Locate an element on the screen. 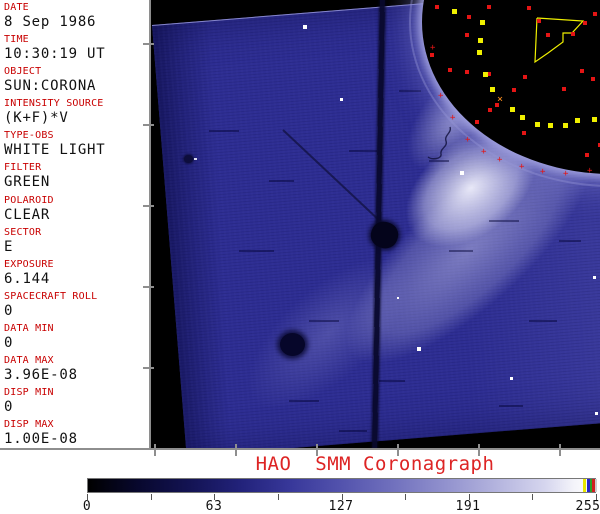 The width and height of the screenshot is (600, 514). field-label: SECTOR is located at coordinates (23, 232).